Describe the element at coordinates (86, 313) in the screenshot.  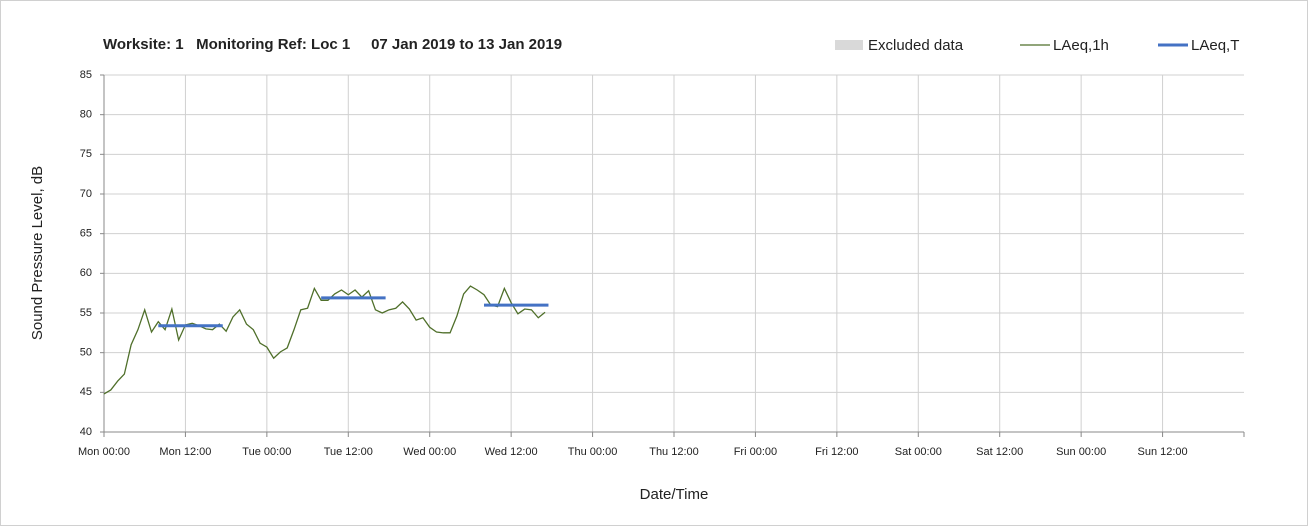
I see `y-tick-label: 55` at that location.